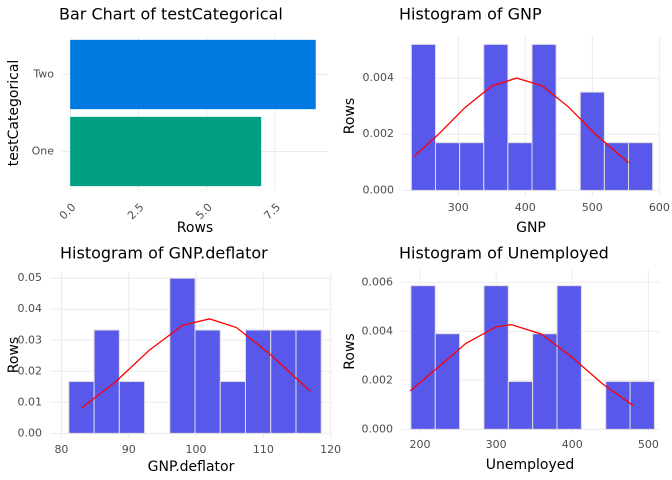  I want to click on x-axis-title: Unemployed, so click(530, 465).